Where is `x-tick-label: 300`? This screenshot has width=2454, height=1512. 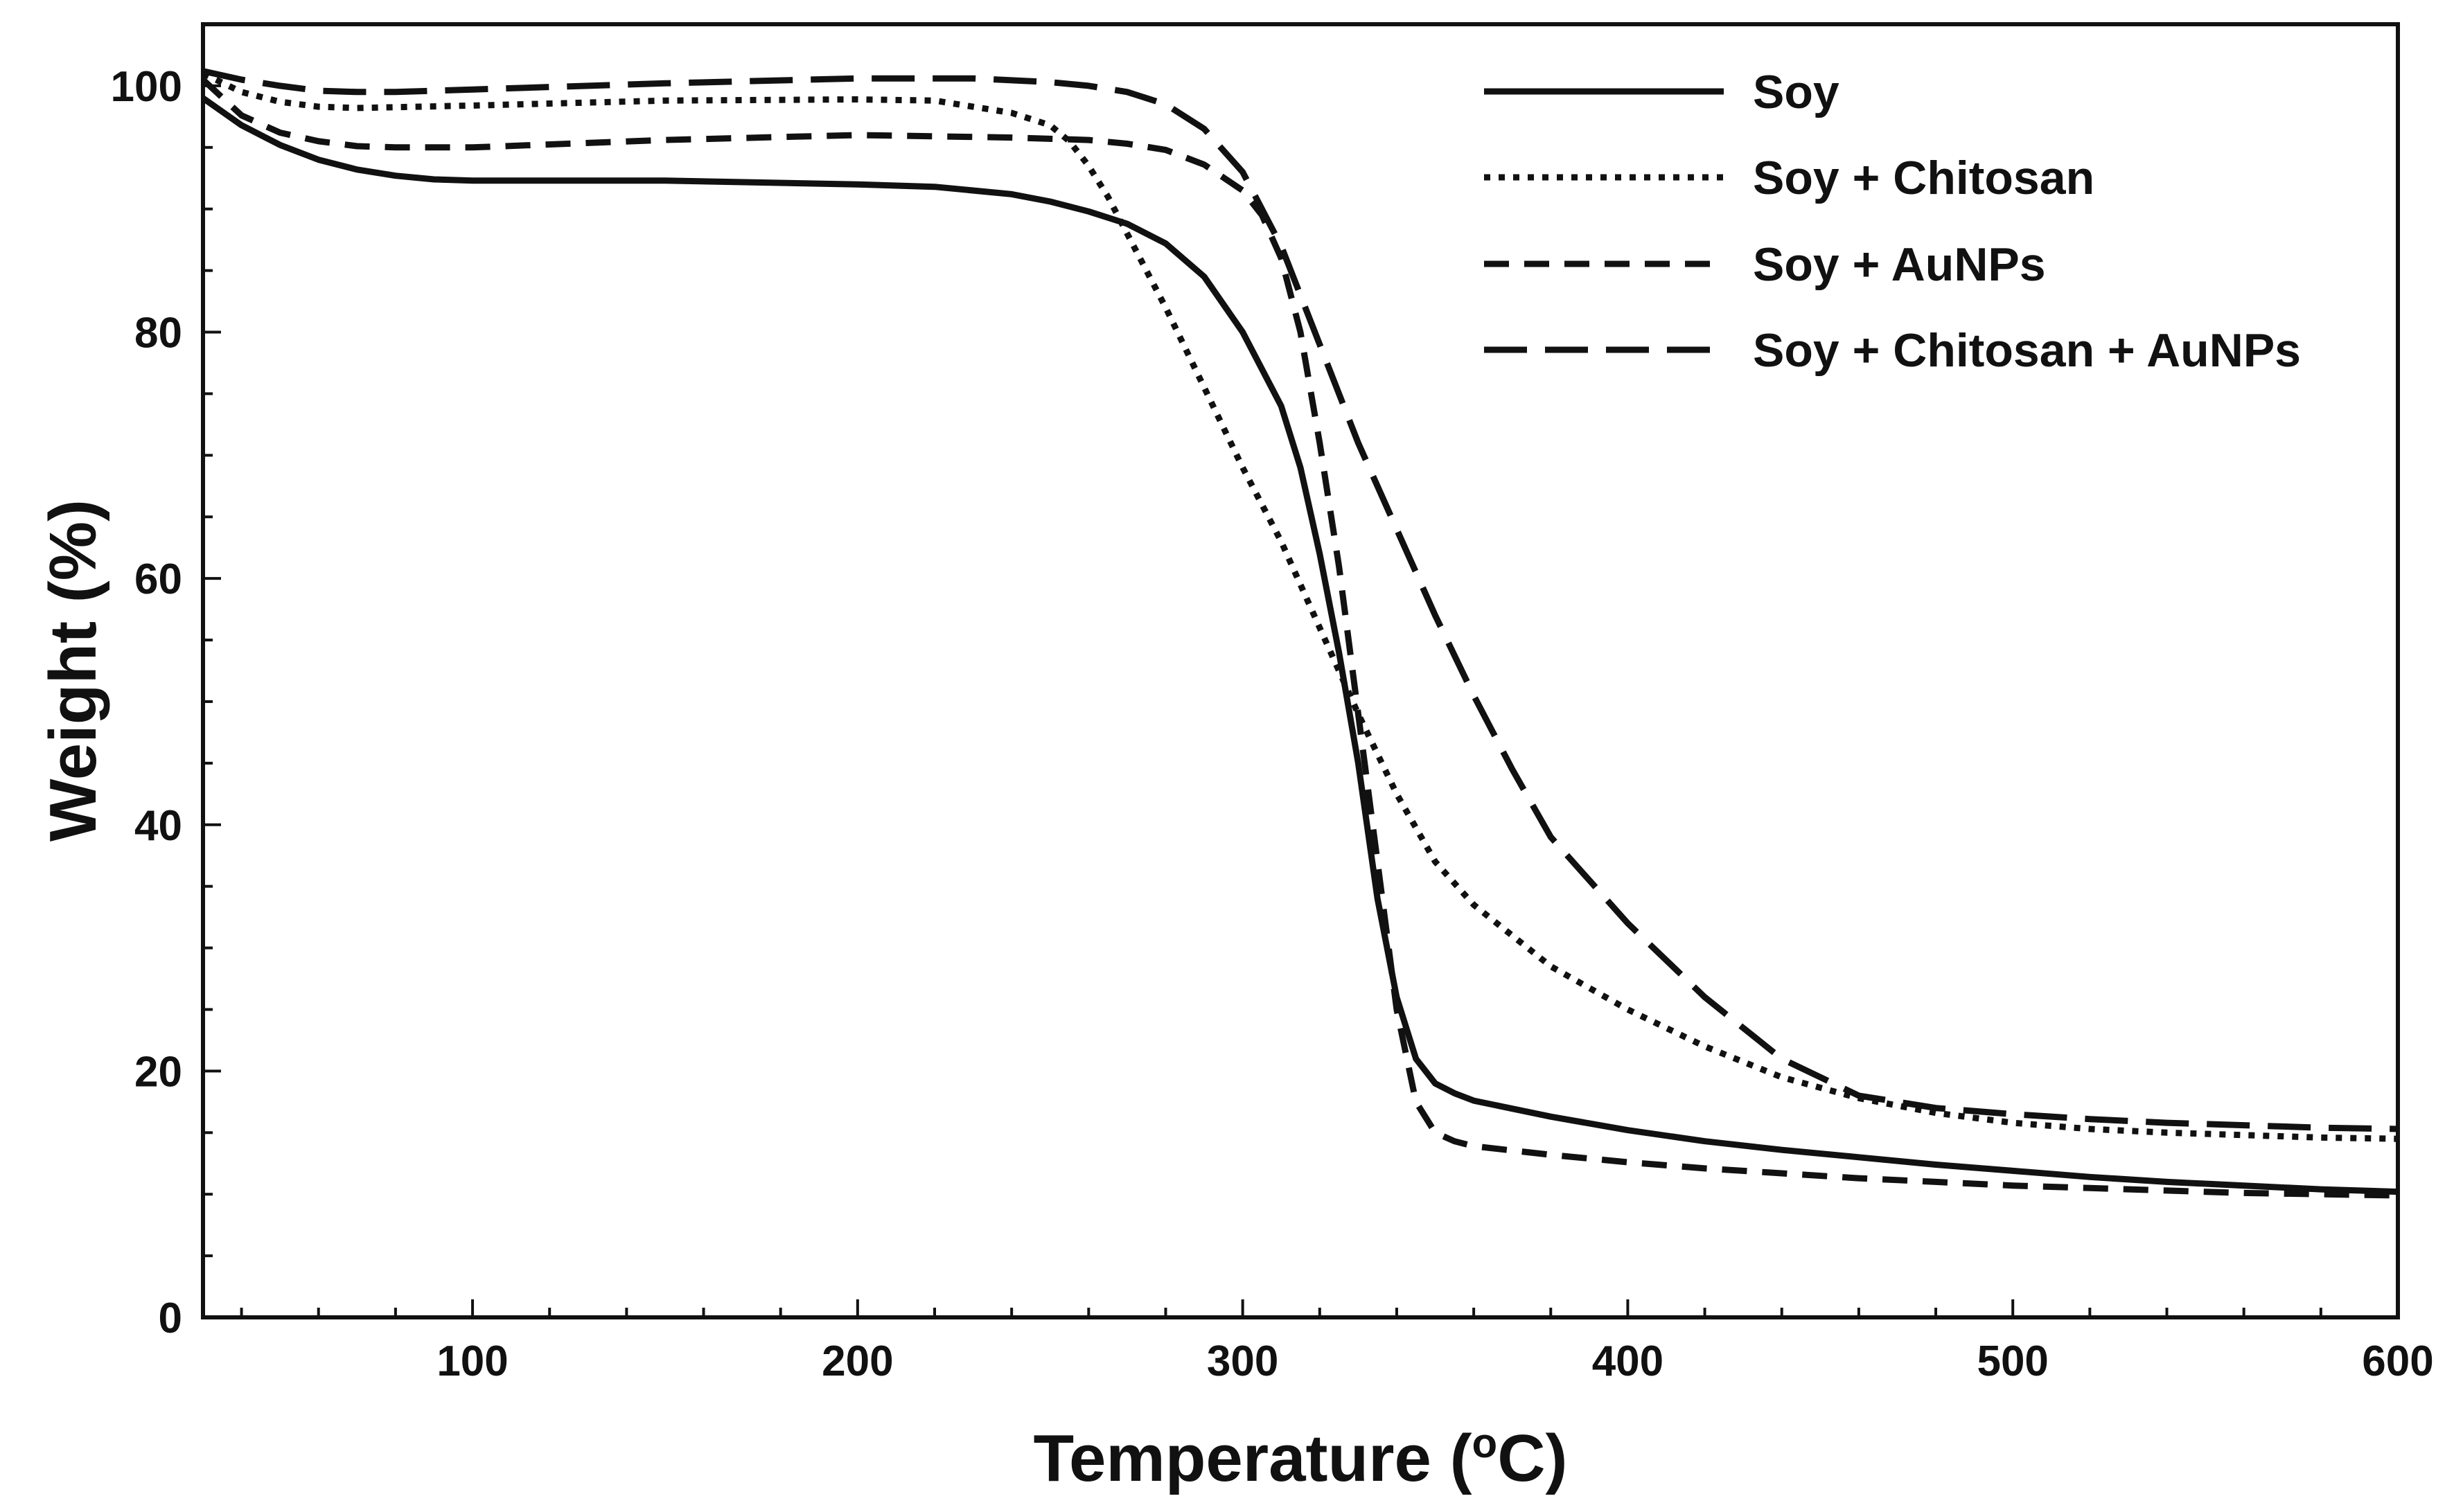 x-tick-label: 300 is located at coordinates (1242, 1361).